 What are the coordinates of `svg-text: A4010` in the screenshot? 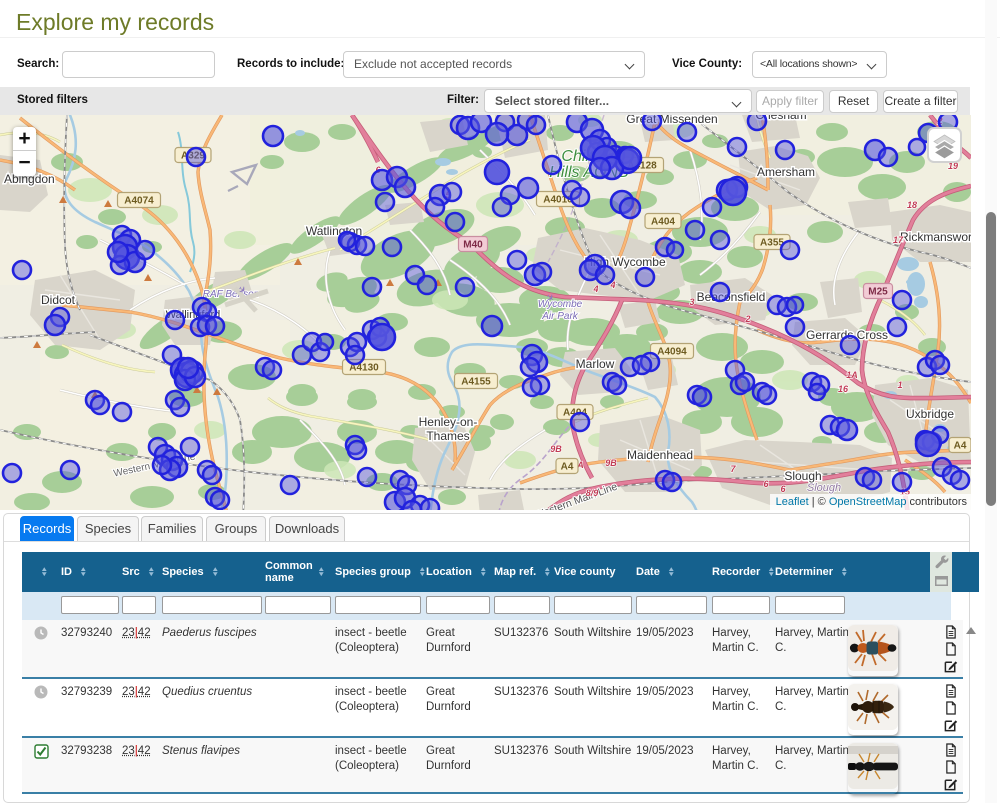 It's located at (558, 200).